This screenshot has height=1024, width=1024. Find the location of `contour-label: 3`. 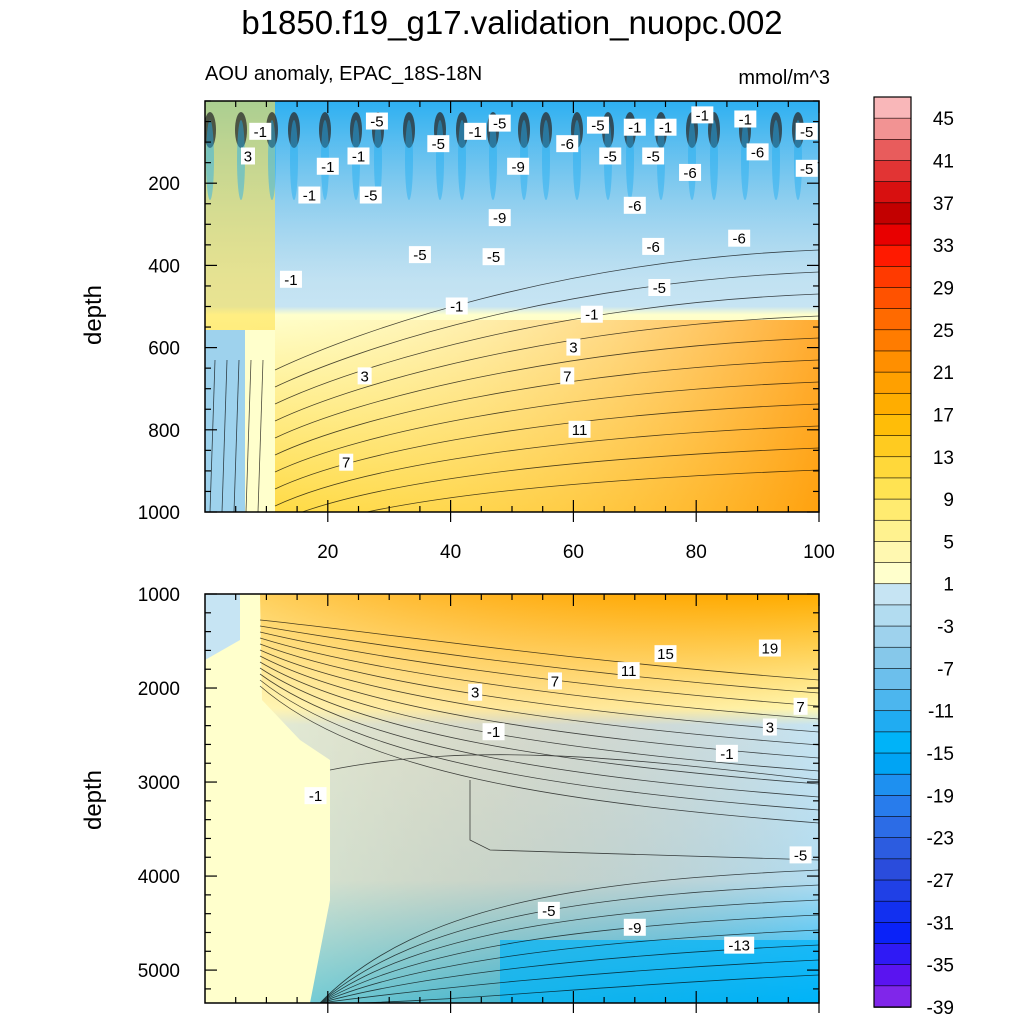

contour-label: 3 is located at coordinates (769, 727).